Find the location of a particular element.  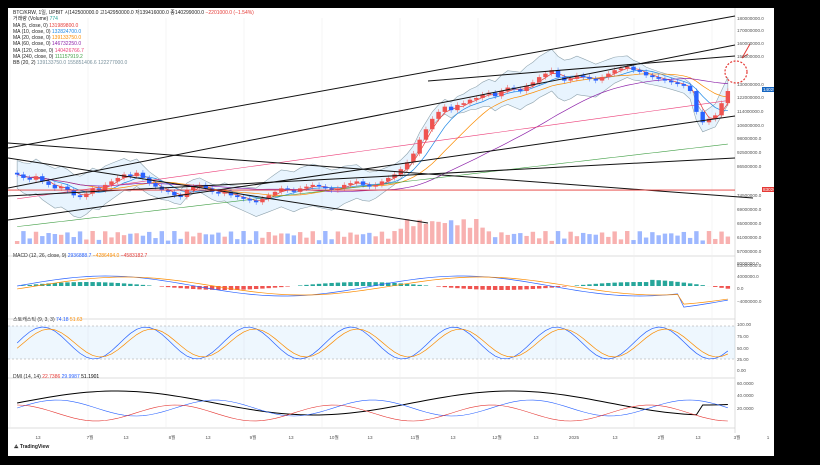

price-axis-label: 160000000.0 is located at coordinates (750, 43).